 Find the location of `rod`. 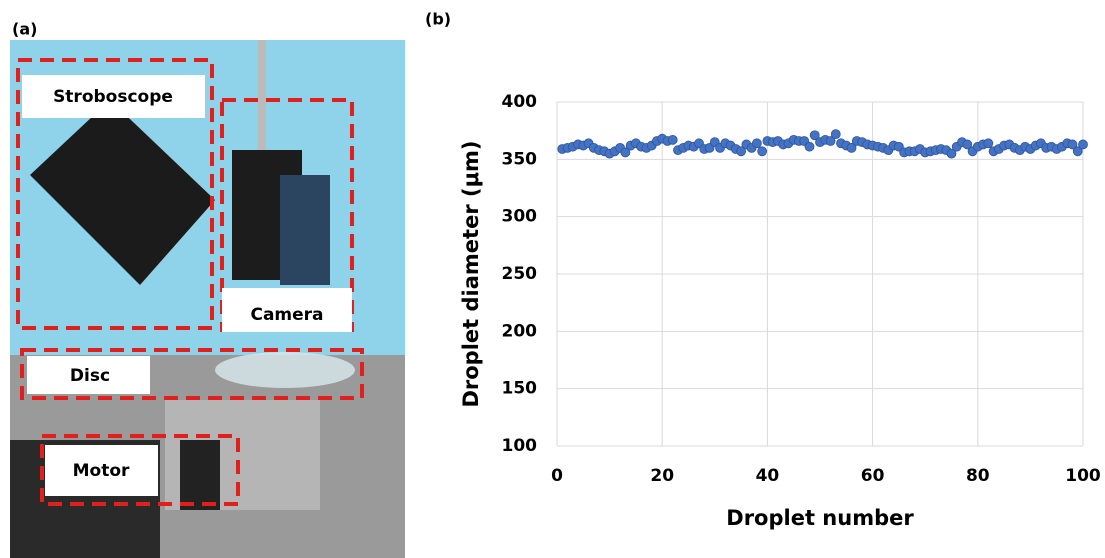

rod is located at coordinates (262, 110).